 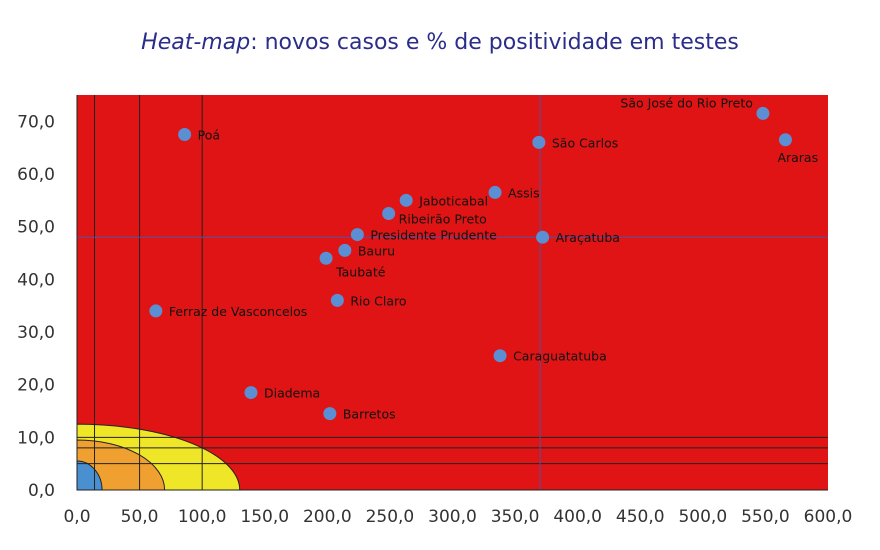 I want to click on y-tick-label: 0,0, so click(x=41, y=491).